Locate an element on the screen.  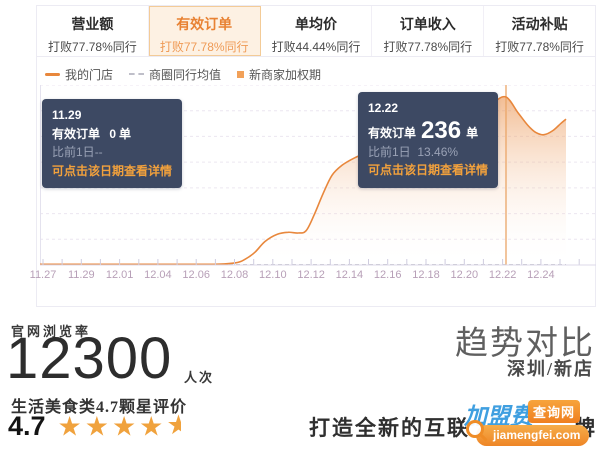
slogan-text: 打造全新的互联 加盟费 查询网 jiamengfei.com 牌 is located at coordinates (453, 425).